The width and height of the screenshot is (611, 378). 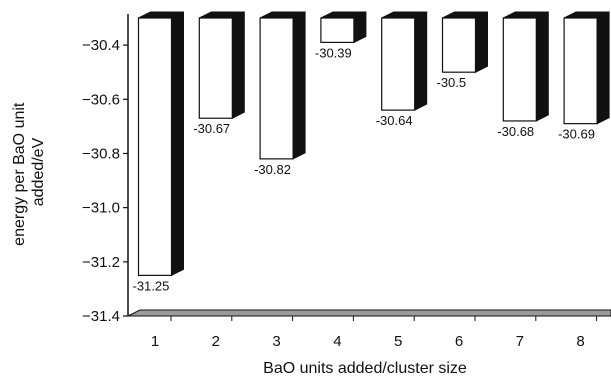 What do you see at coordinates (576, 134) in the screenshot?
I see `data-label: -30.69` at bounding box center [576, 134].